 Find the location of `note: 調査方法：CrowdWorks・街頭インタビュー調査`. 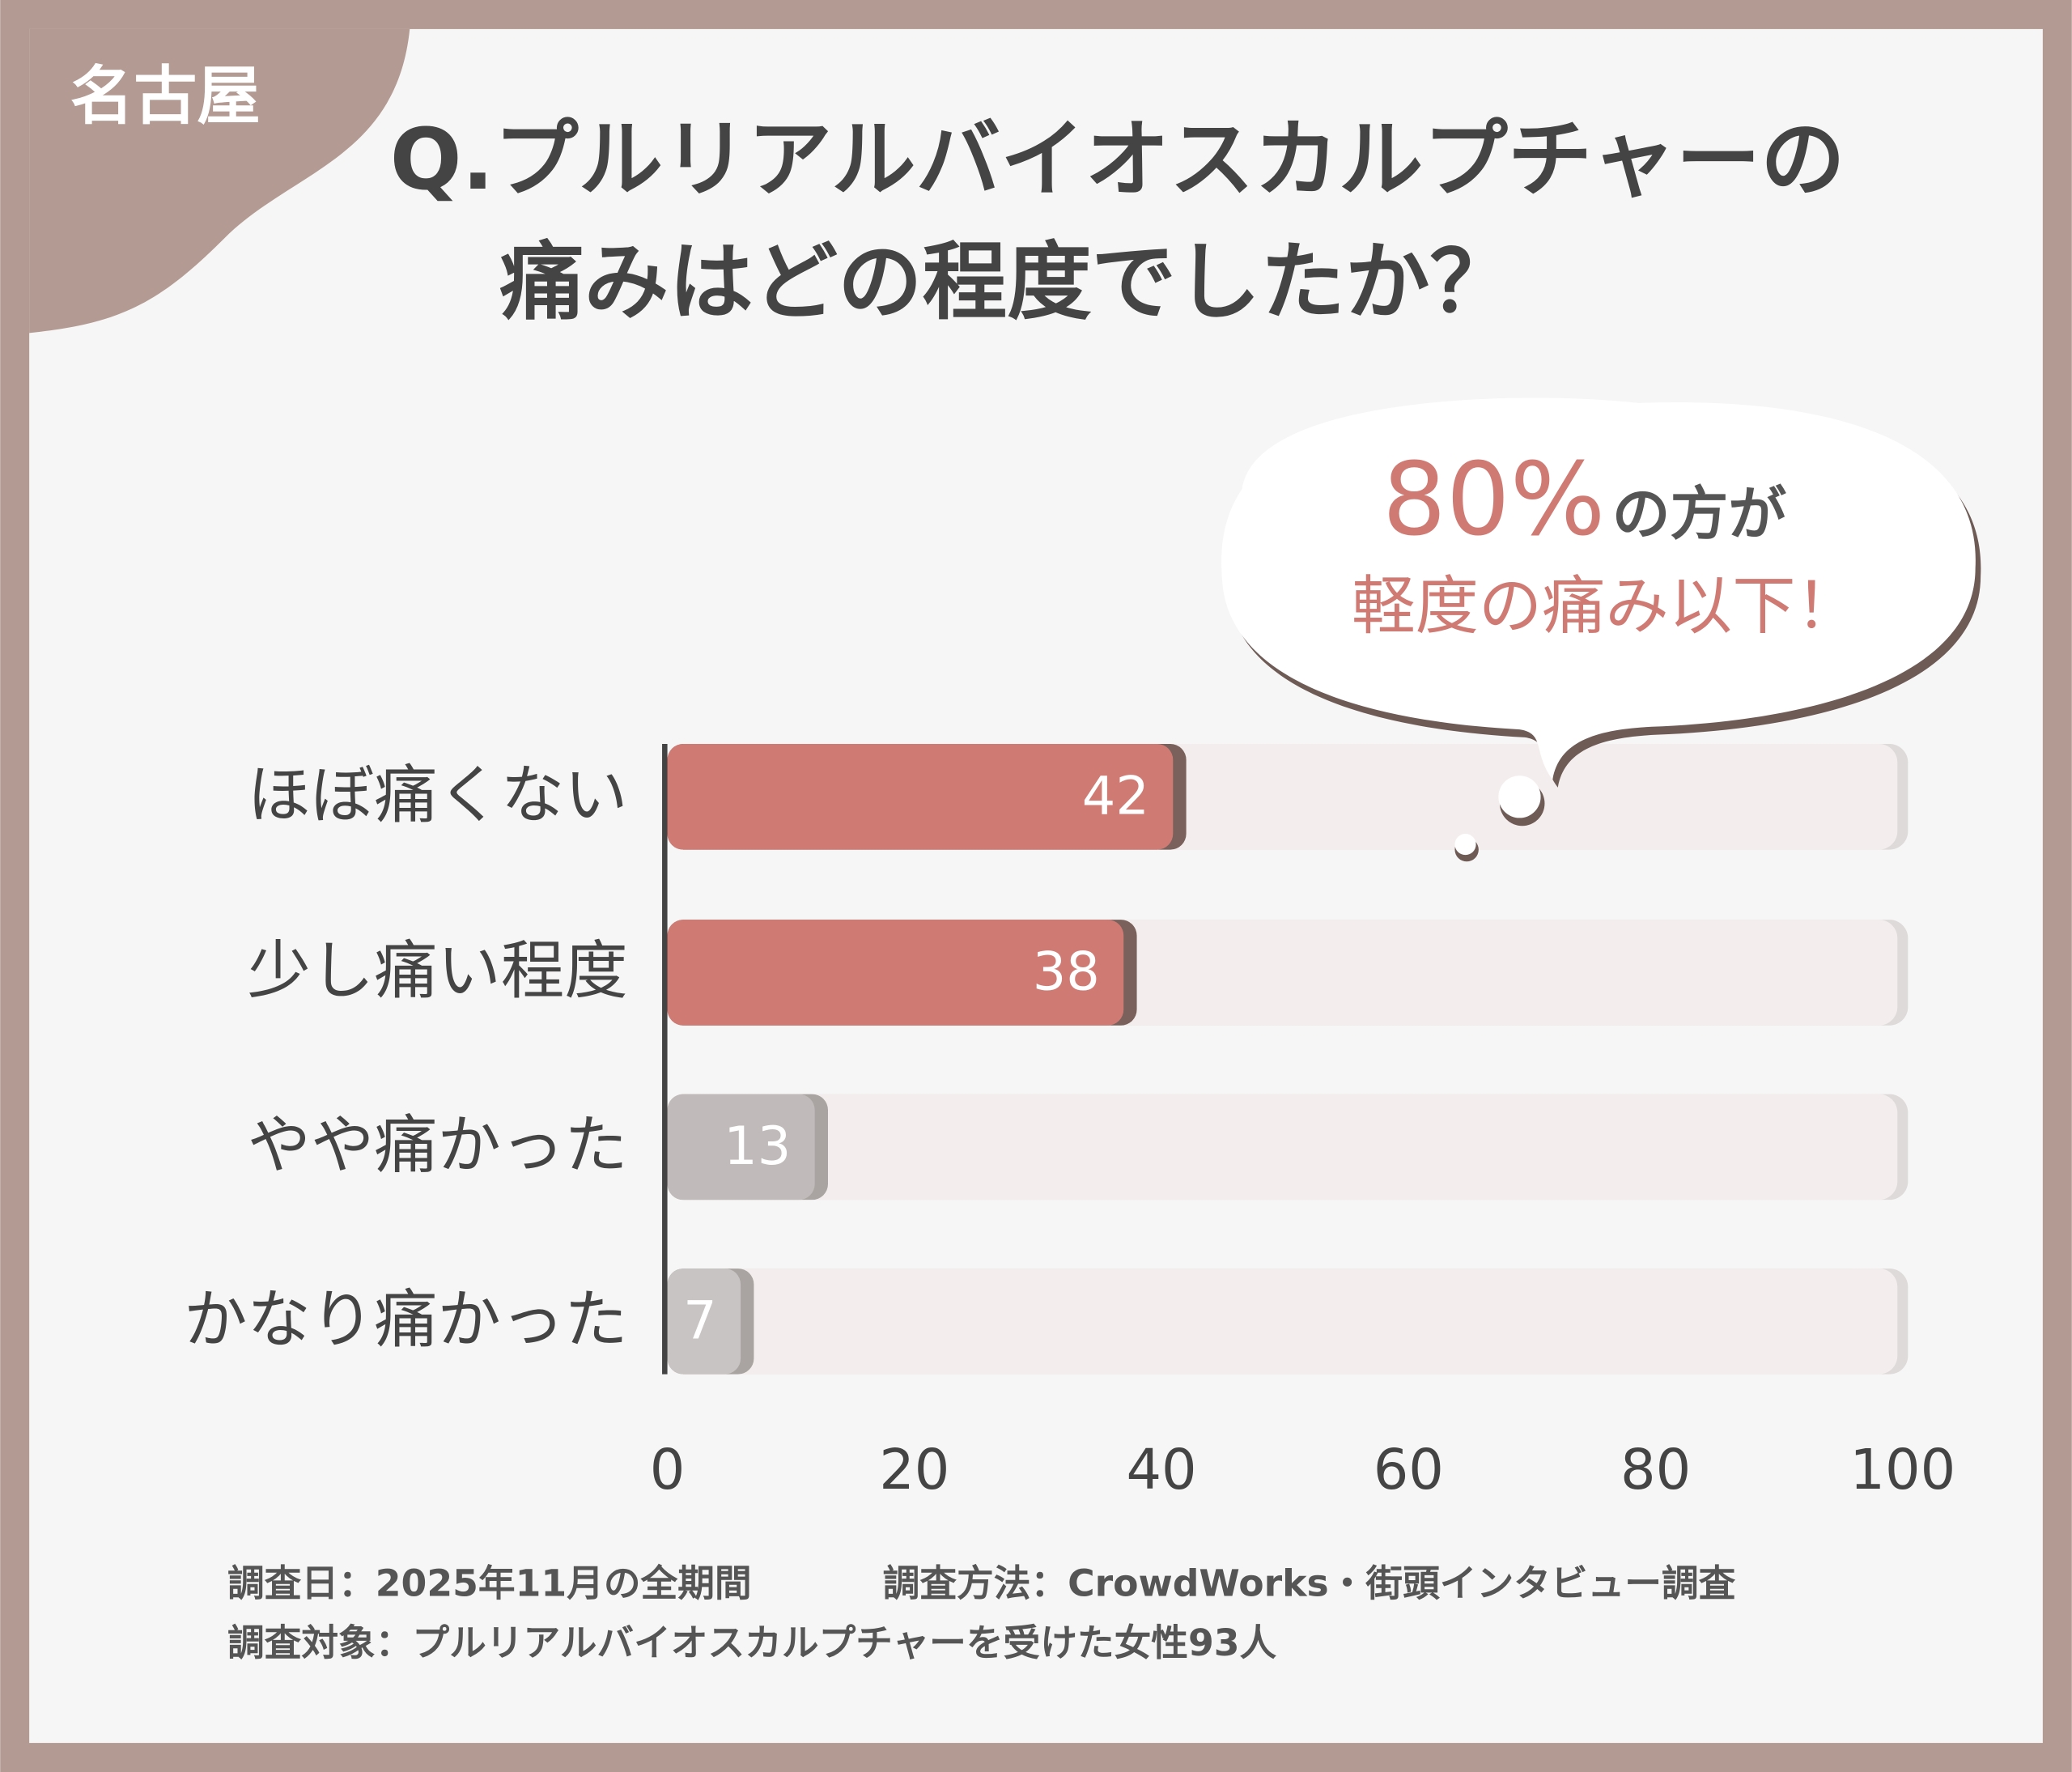

note: 調査方法：CrowdWorks・街頭インタビュー調査 is located at coordinates (1309, 1583).